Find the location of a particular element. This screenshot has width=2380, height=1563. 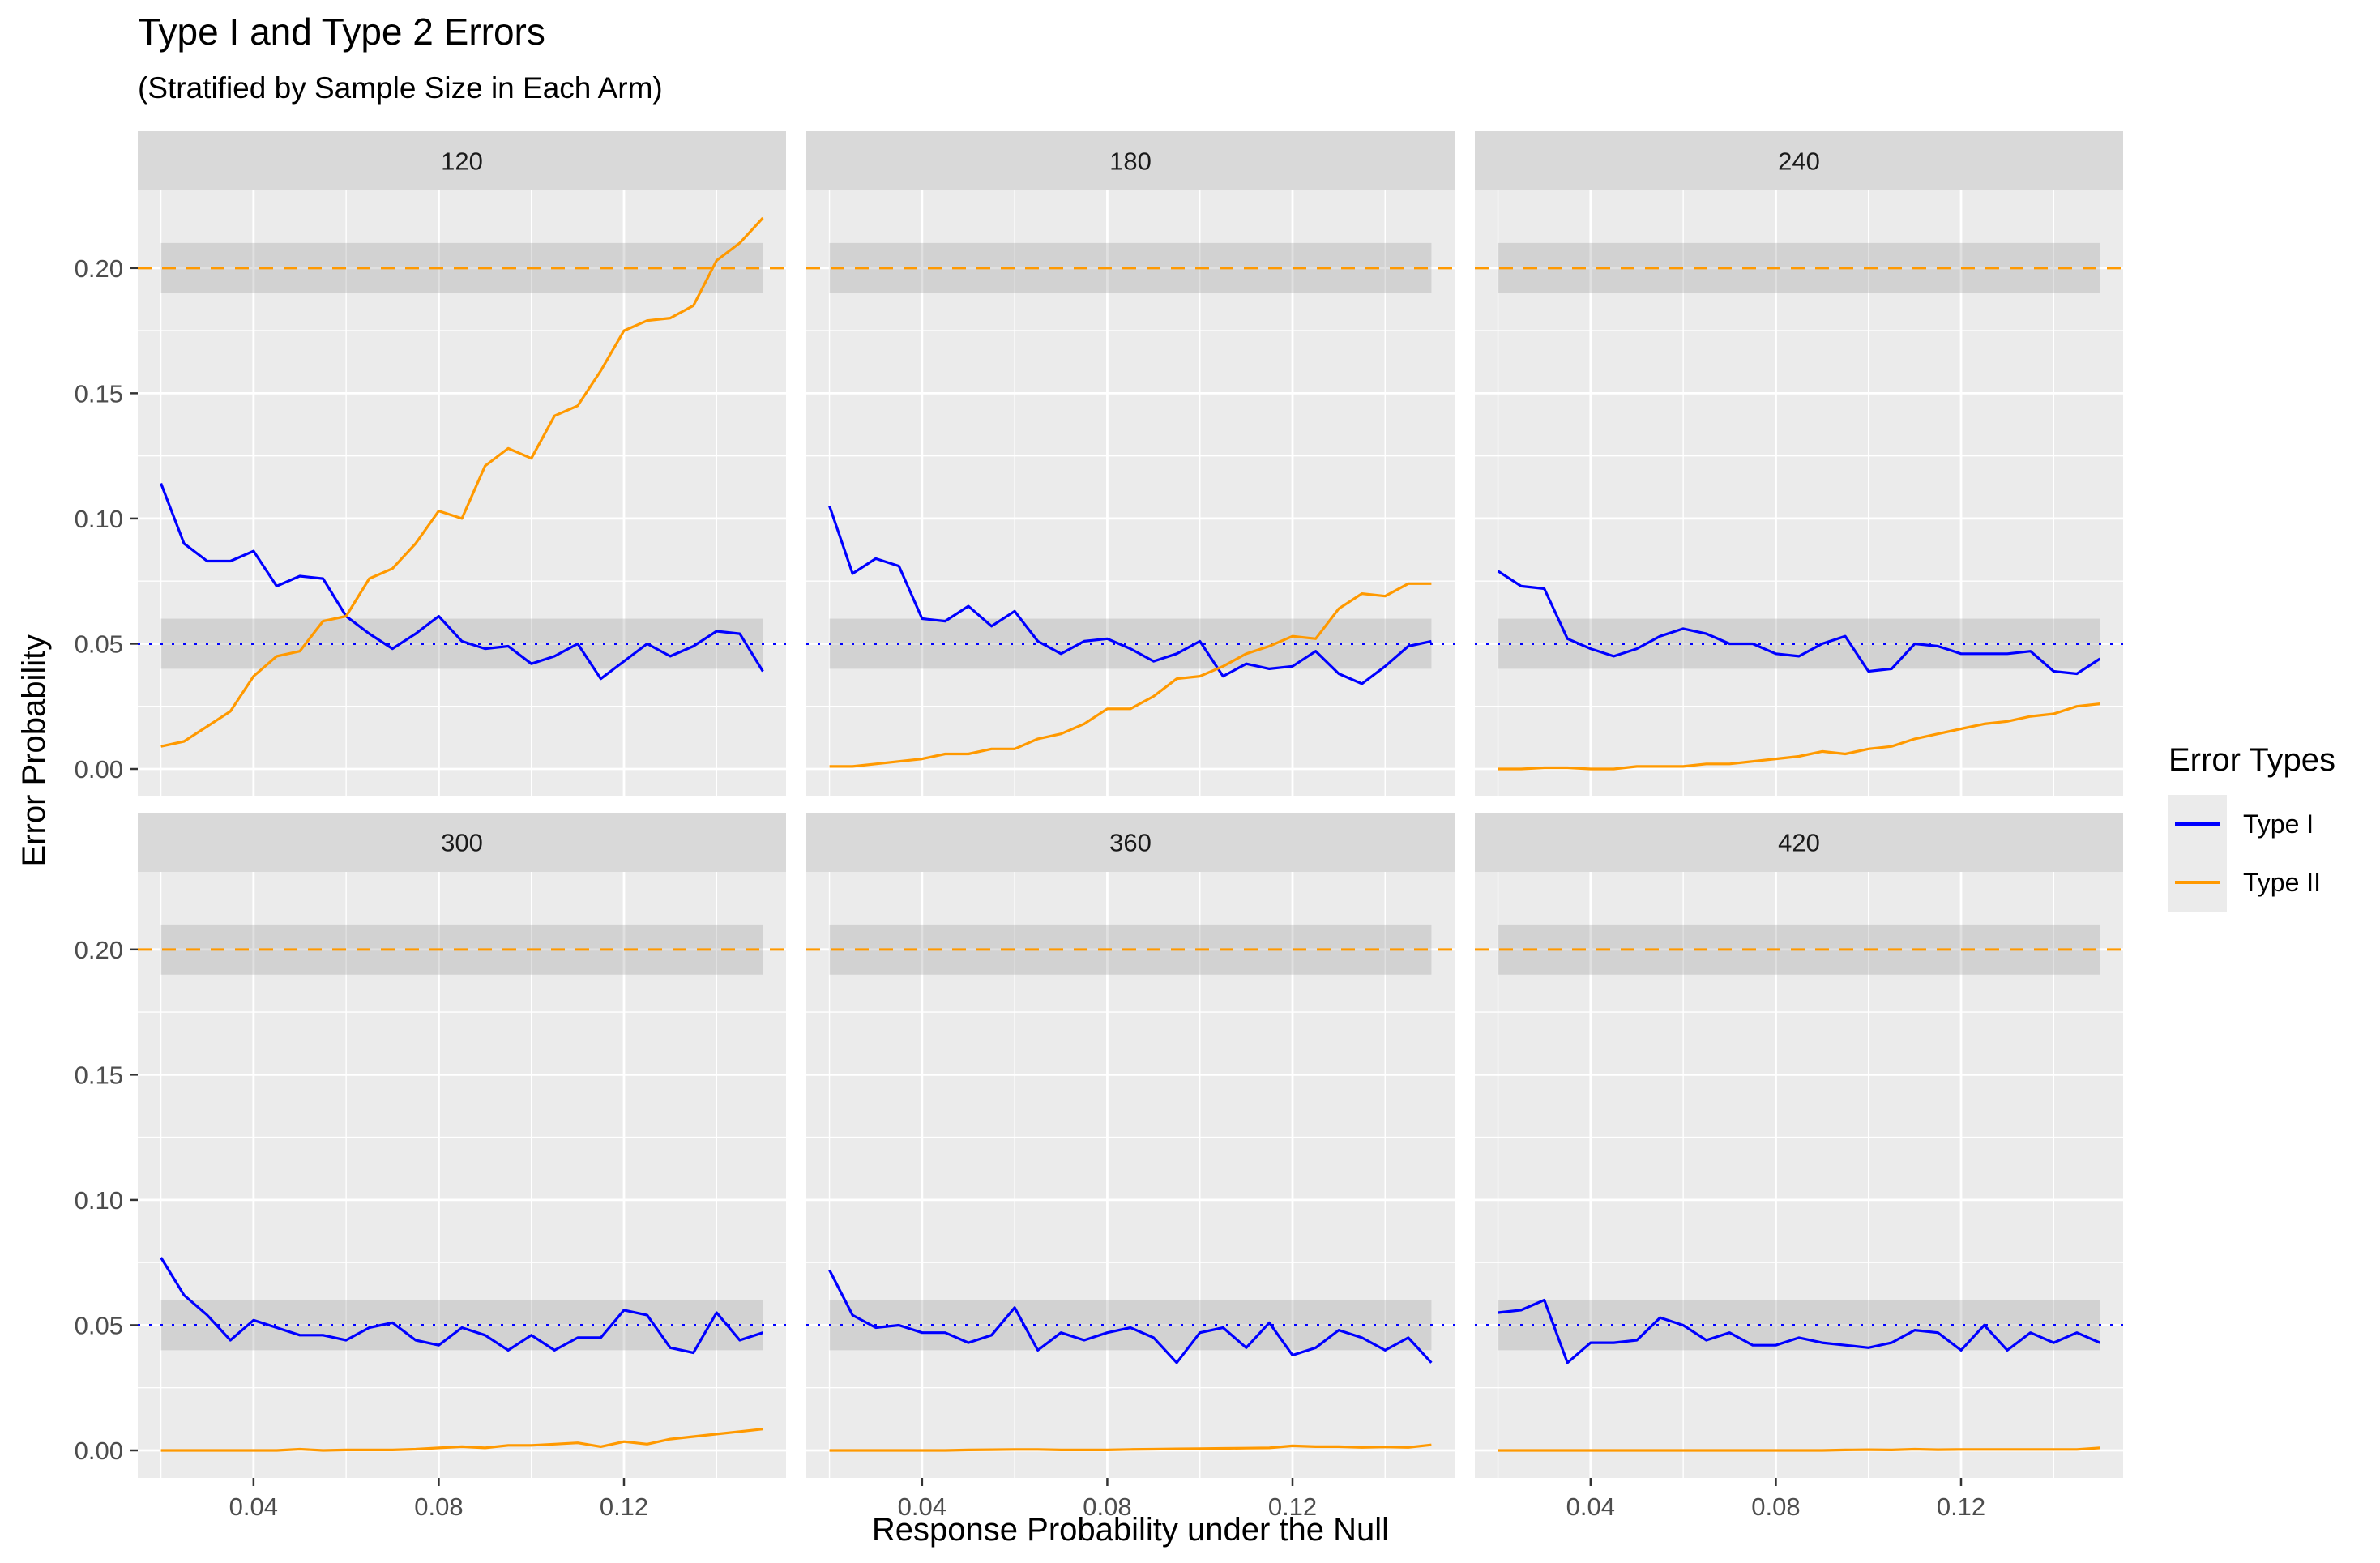

panel-180-background is located at coordinates (1130, 493).